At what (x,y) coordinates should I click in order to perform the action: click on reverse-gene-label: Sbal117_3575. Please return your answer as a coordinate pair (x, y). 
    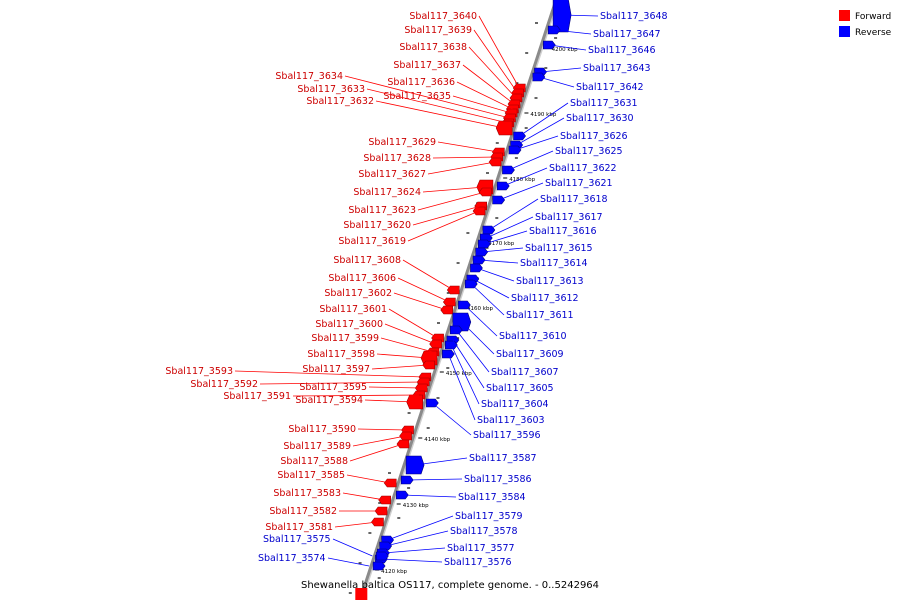
    Looking at the image, I should click on (297, 539).